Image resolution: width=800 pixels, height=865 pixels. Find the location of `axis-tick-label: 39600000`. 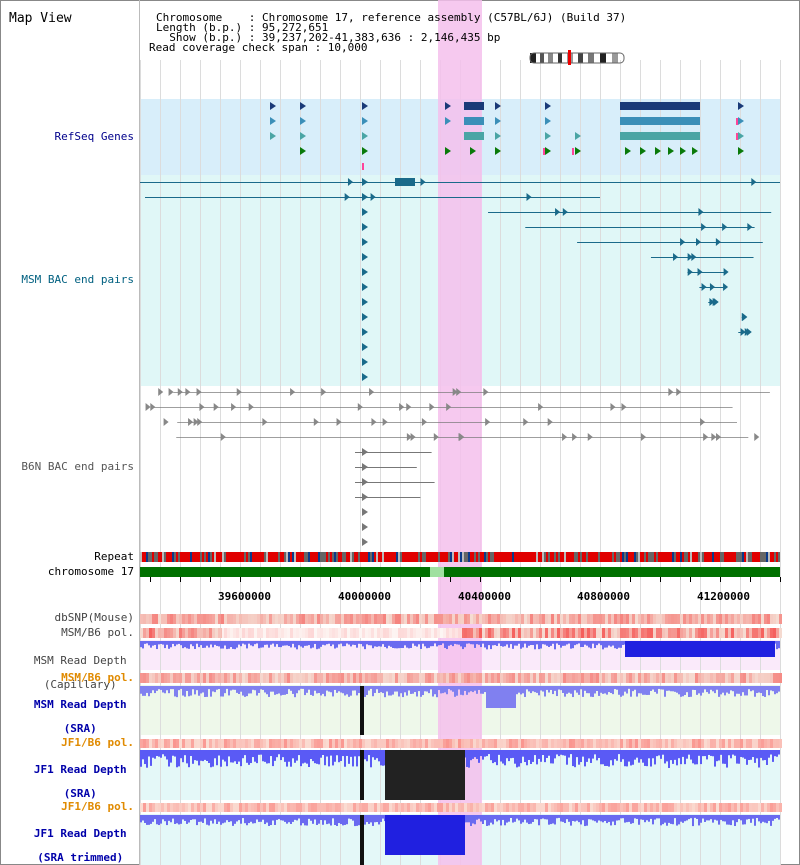

axis-tick-label: 39600000 is located at coordinates (244, 596).